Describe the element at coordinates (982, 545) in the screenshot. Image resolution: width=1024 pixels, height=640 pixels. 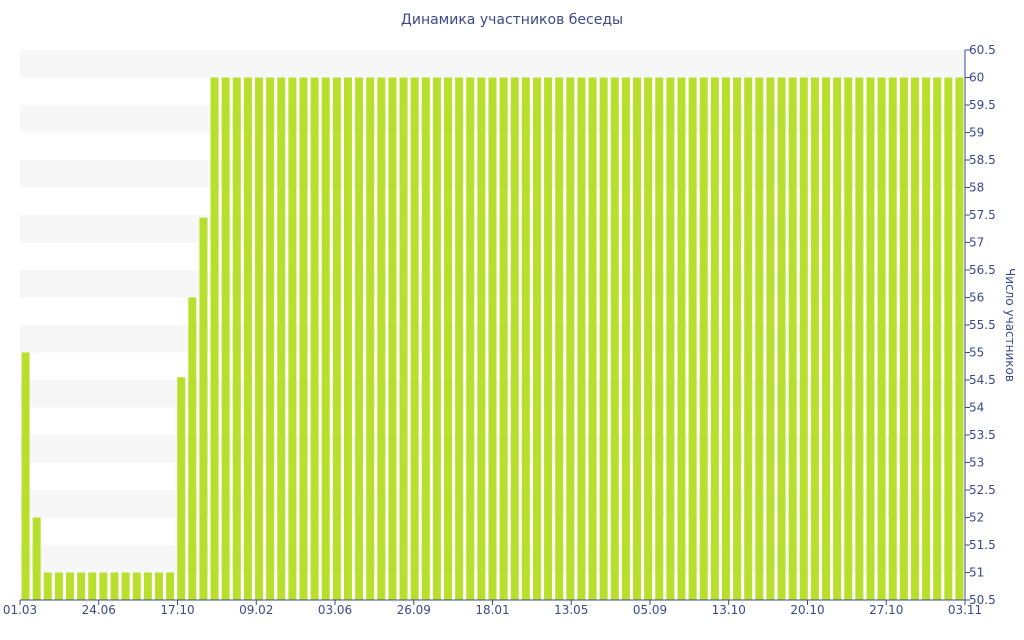
I see `y-tick-label: 51.5` at that location.